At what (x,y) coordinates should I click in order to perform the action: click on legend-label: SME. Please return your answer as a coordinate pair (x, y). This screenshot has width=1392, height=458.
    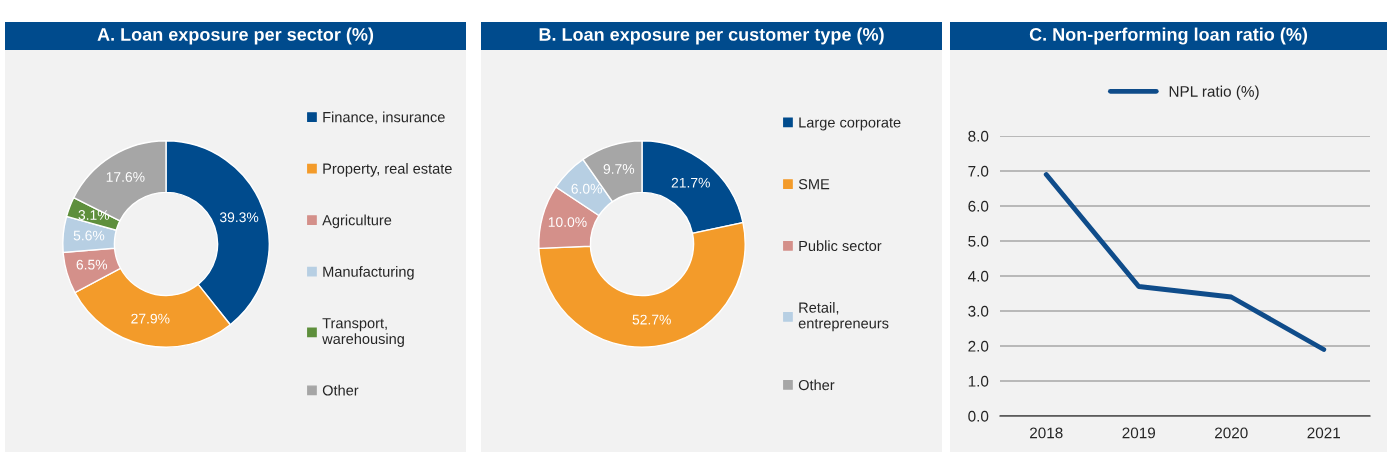
    Looking at the image, I should click on (814, 184).